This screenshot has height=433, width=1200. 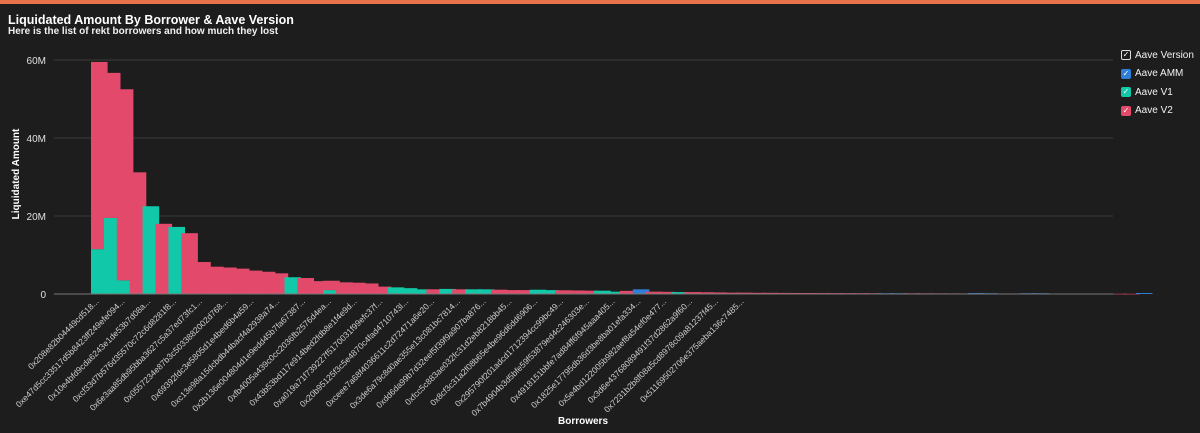 What do you see at coordinates (36, 139) in the screenshot?
I see `y-tick-label: 40M` at bounding box center [36, 139].